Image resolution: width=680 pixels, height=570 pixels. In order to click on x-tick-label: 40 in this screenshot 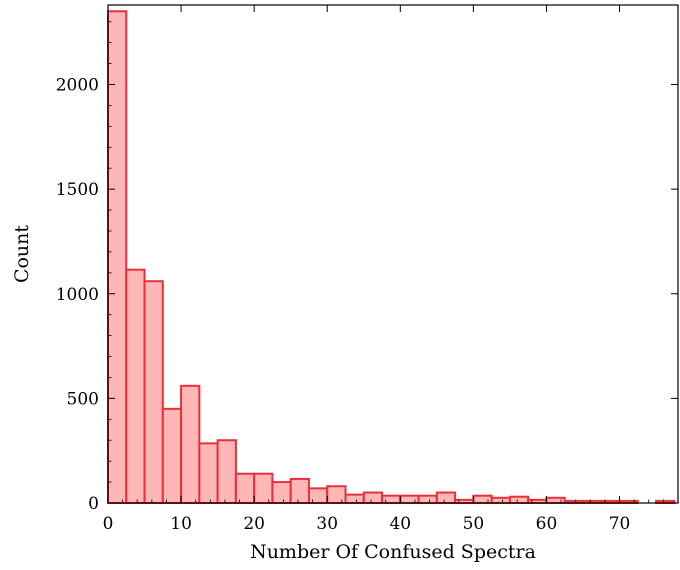, I will do `click(400, 524)`.